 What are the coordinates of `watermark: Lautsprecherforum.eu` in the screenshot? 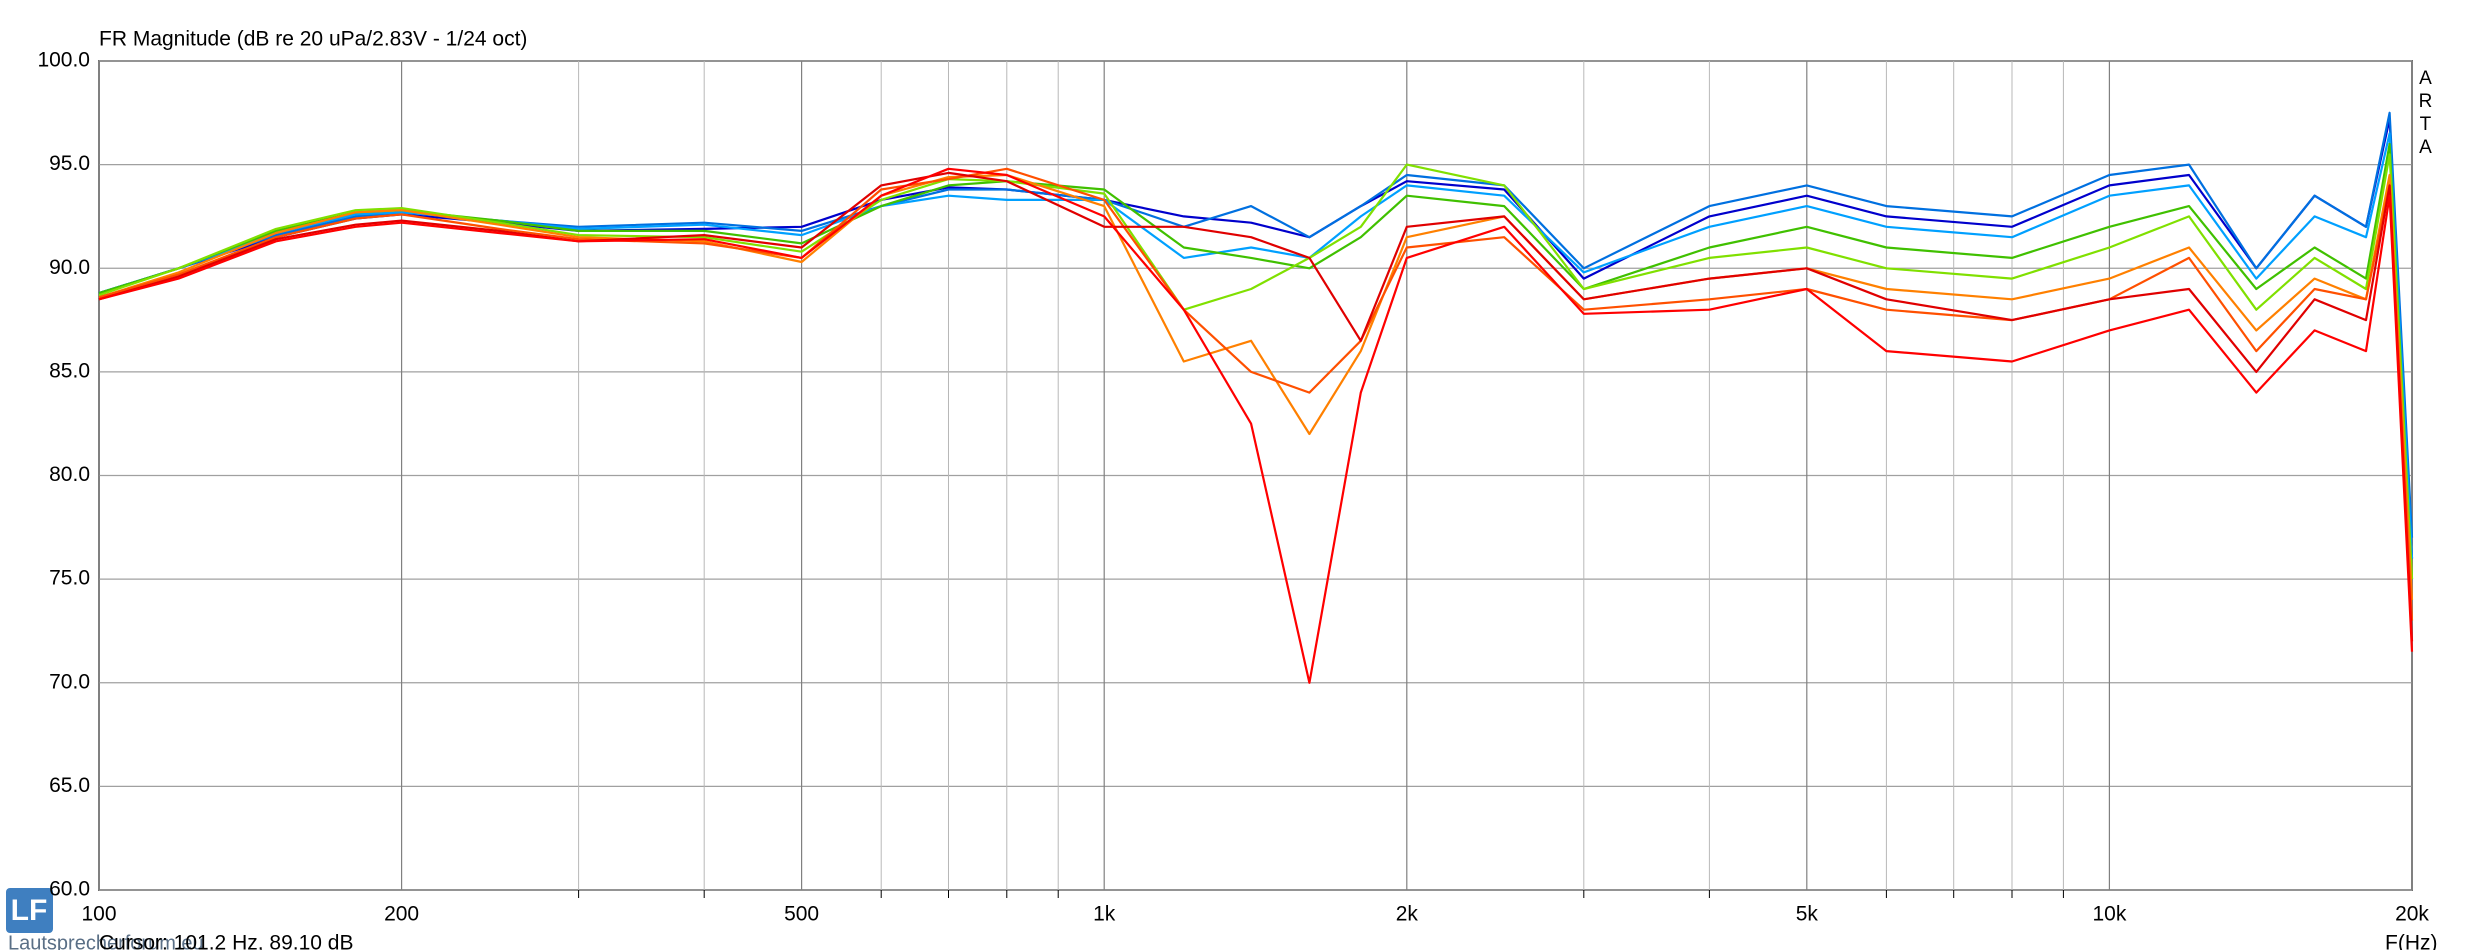 It's located at (106, 941).